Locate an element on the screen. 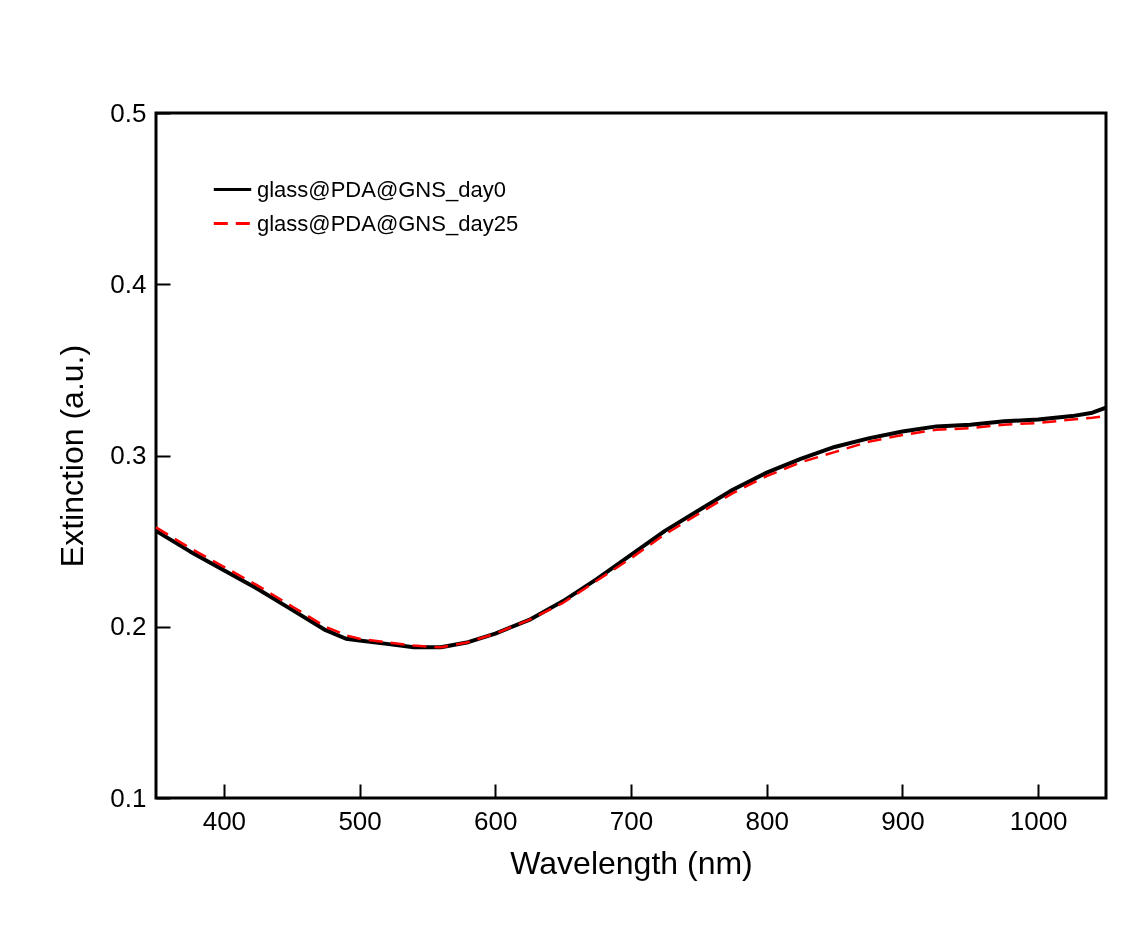  x-axis-title: Wavelength (nm) is located at coordinates (631, 862).